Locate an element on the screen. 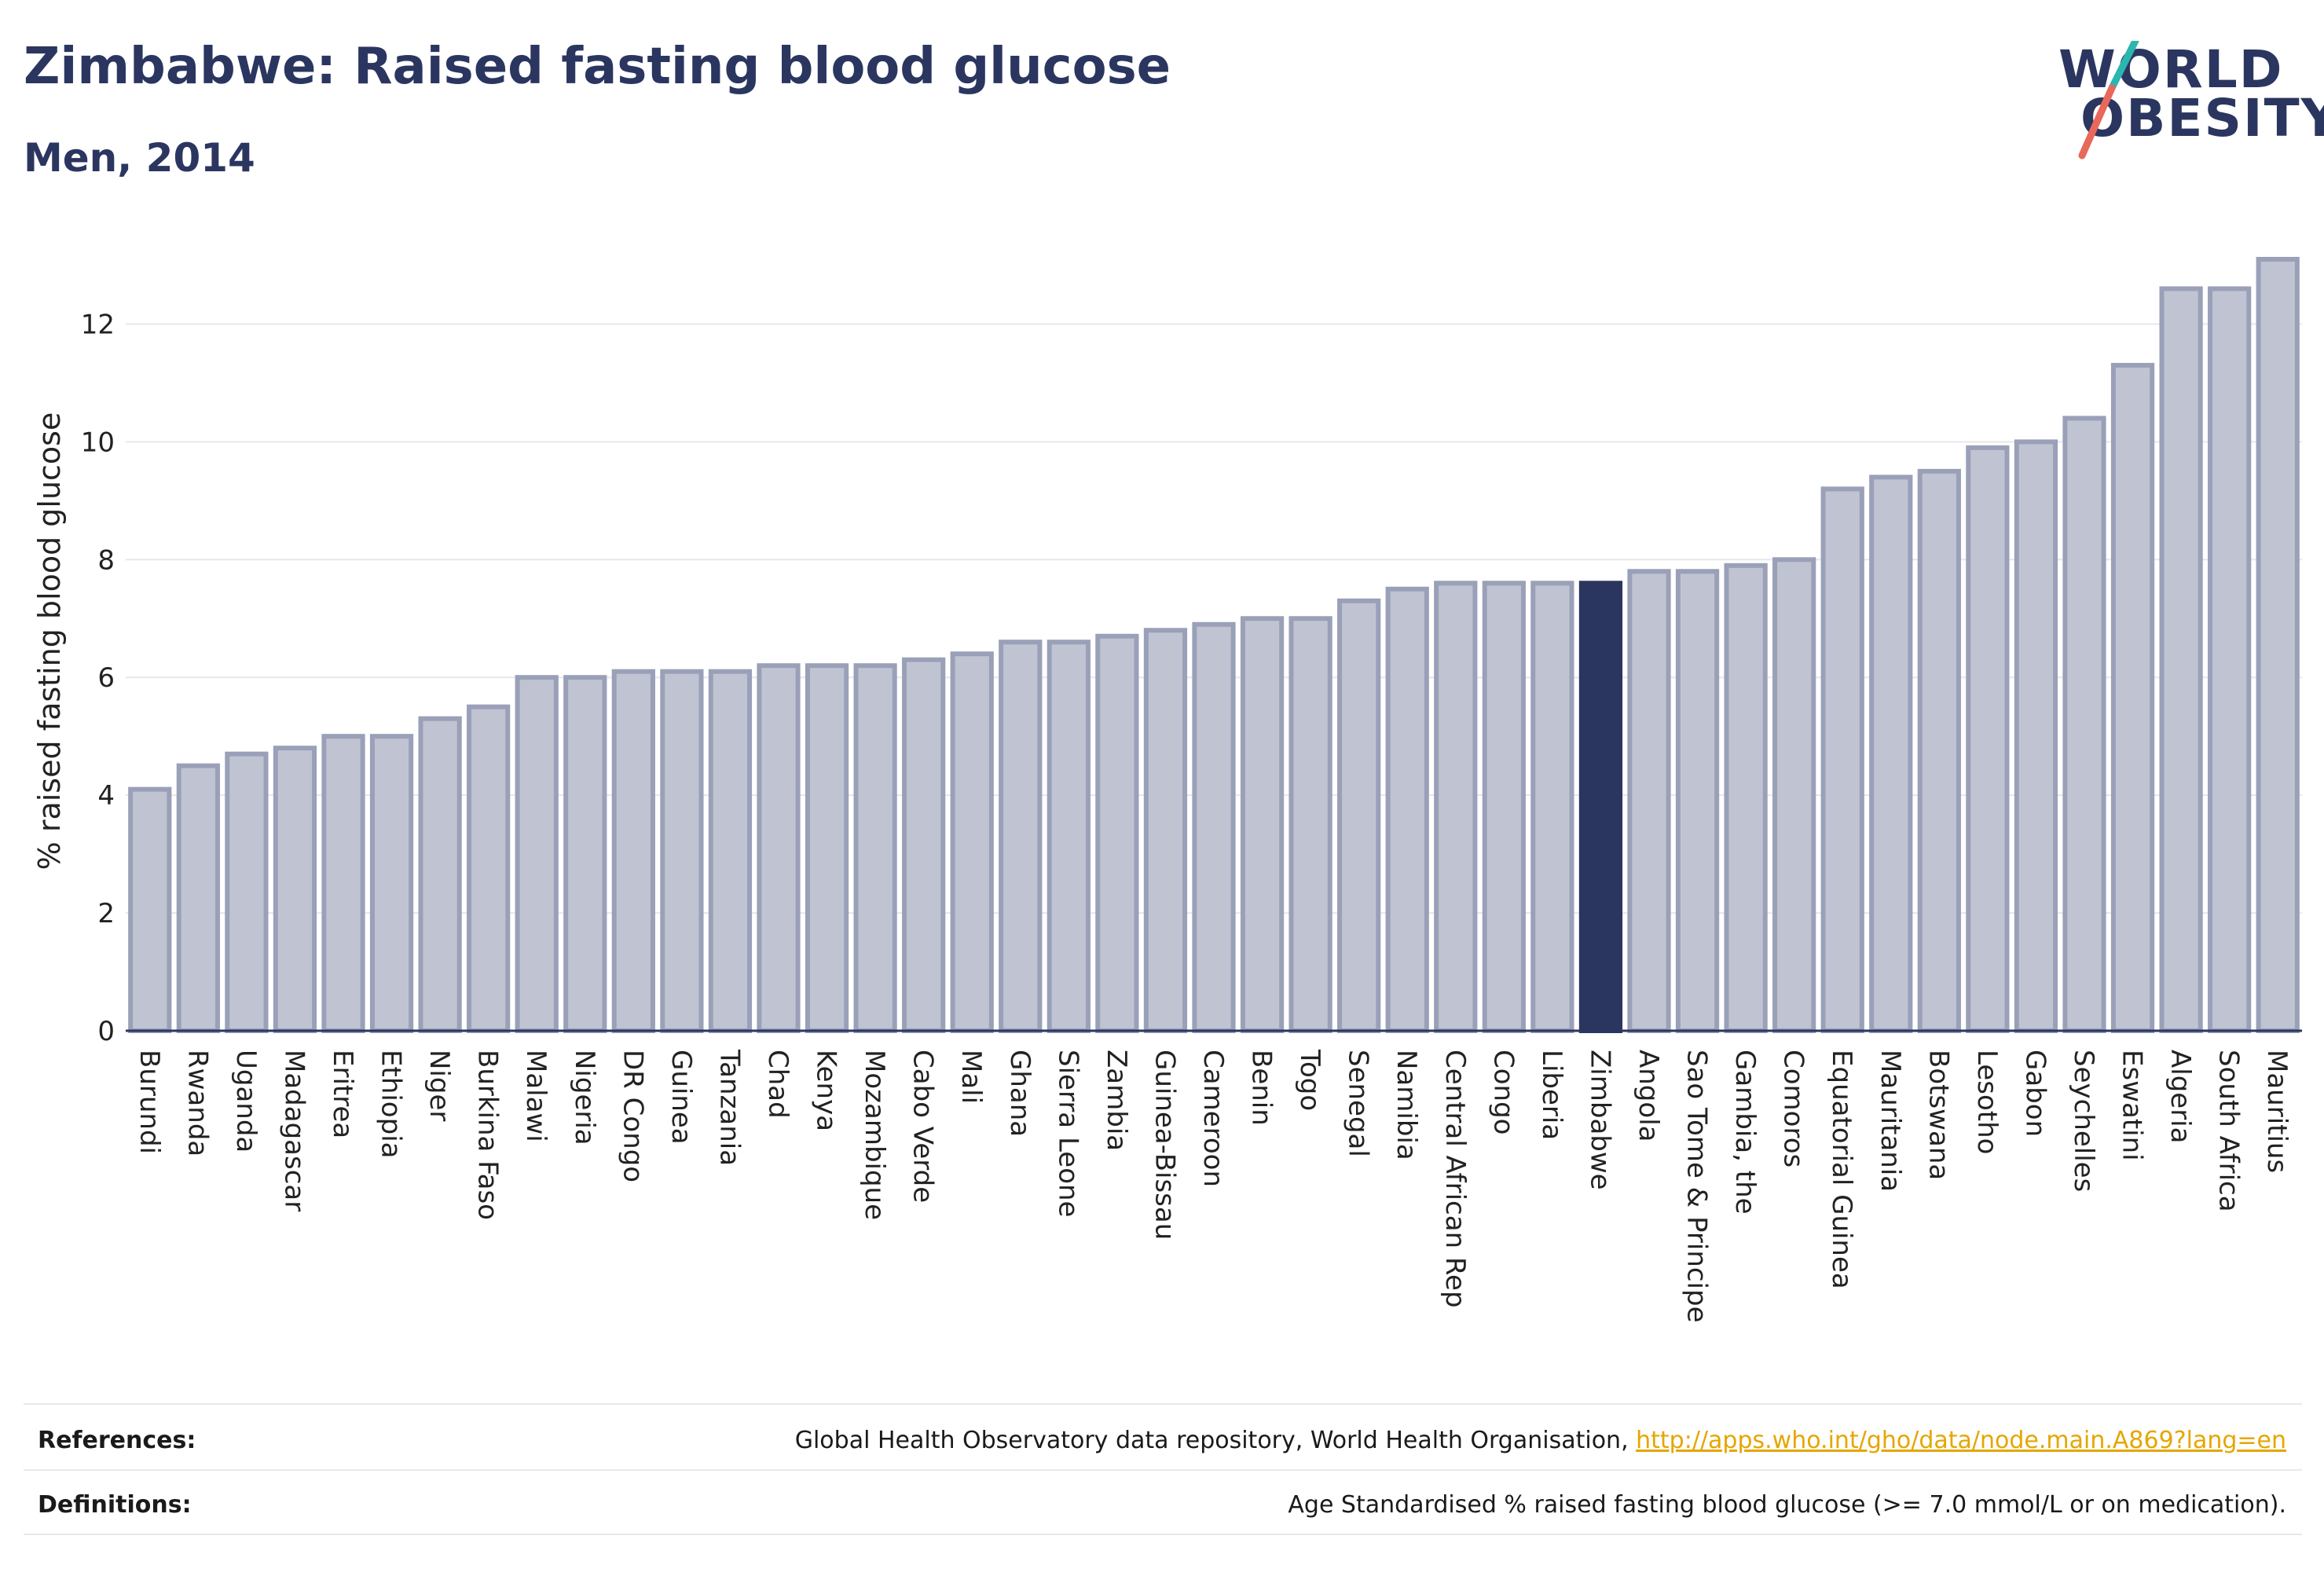 This screenshot has width=2324, height=1576. definitions-label: Definitions: is located at coordinates (115, 1505).